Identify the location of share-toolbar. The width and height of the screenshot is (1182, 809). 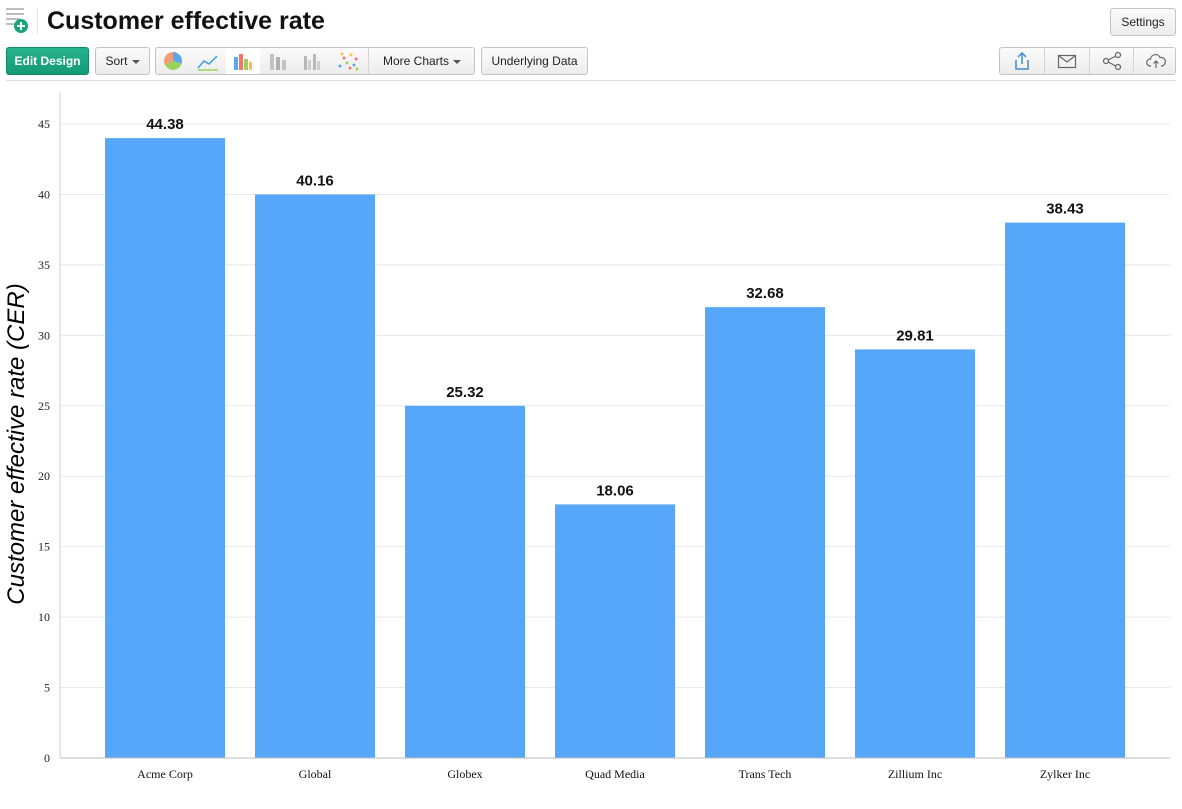
(1087, 61).